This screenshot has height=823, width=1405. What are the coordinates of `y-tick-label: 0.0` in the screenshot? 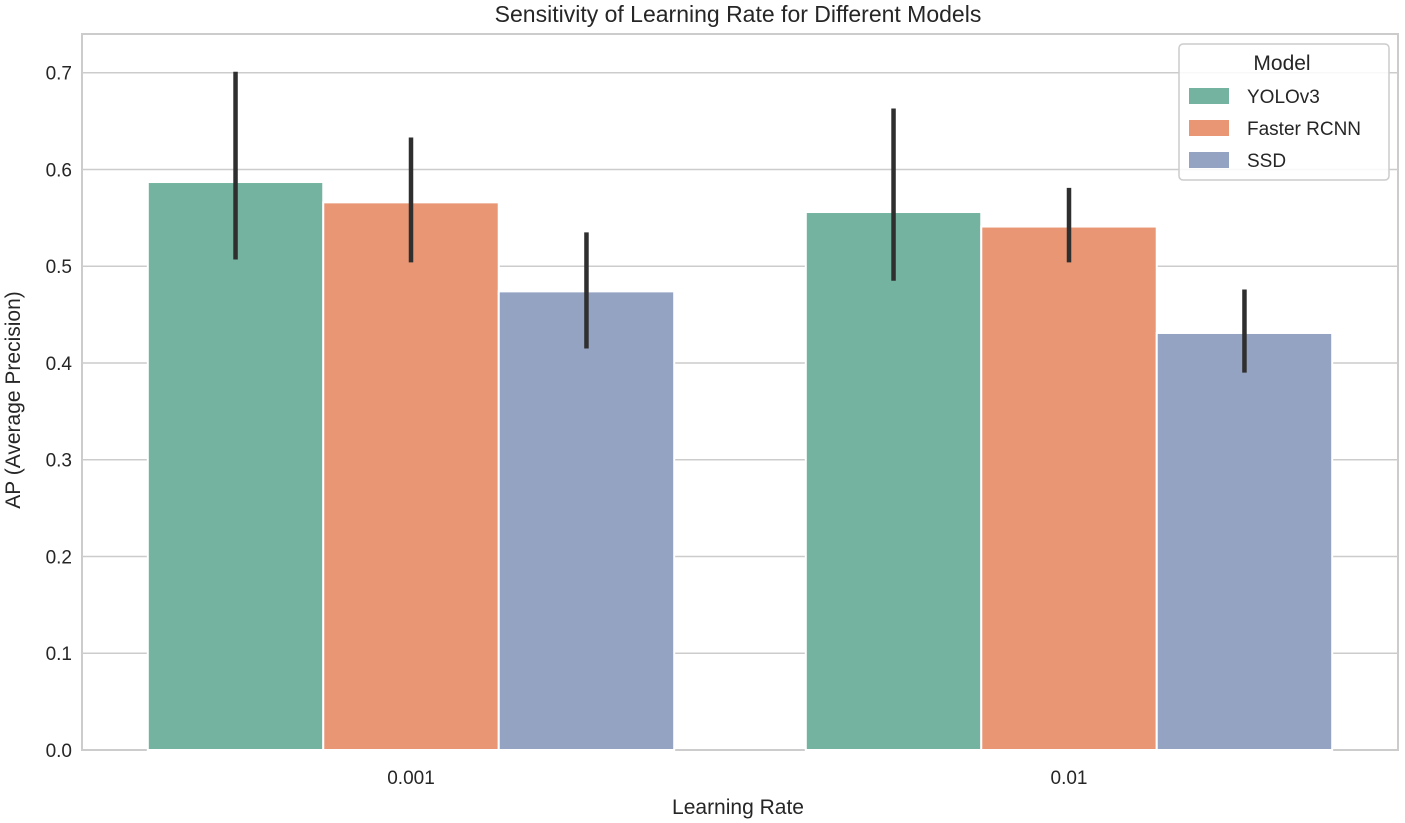 It's located at (59, 751).